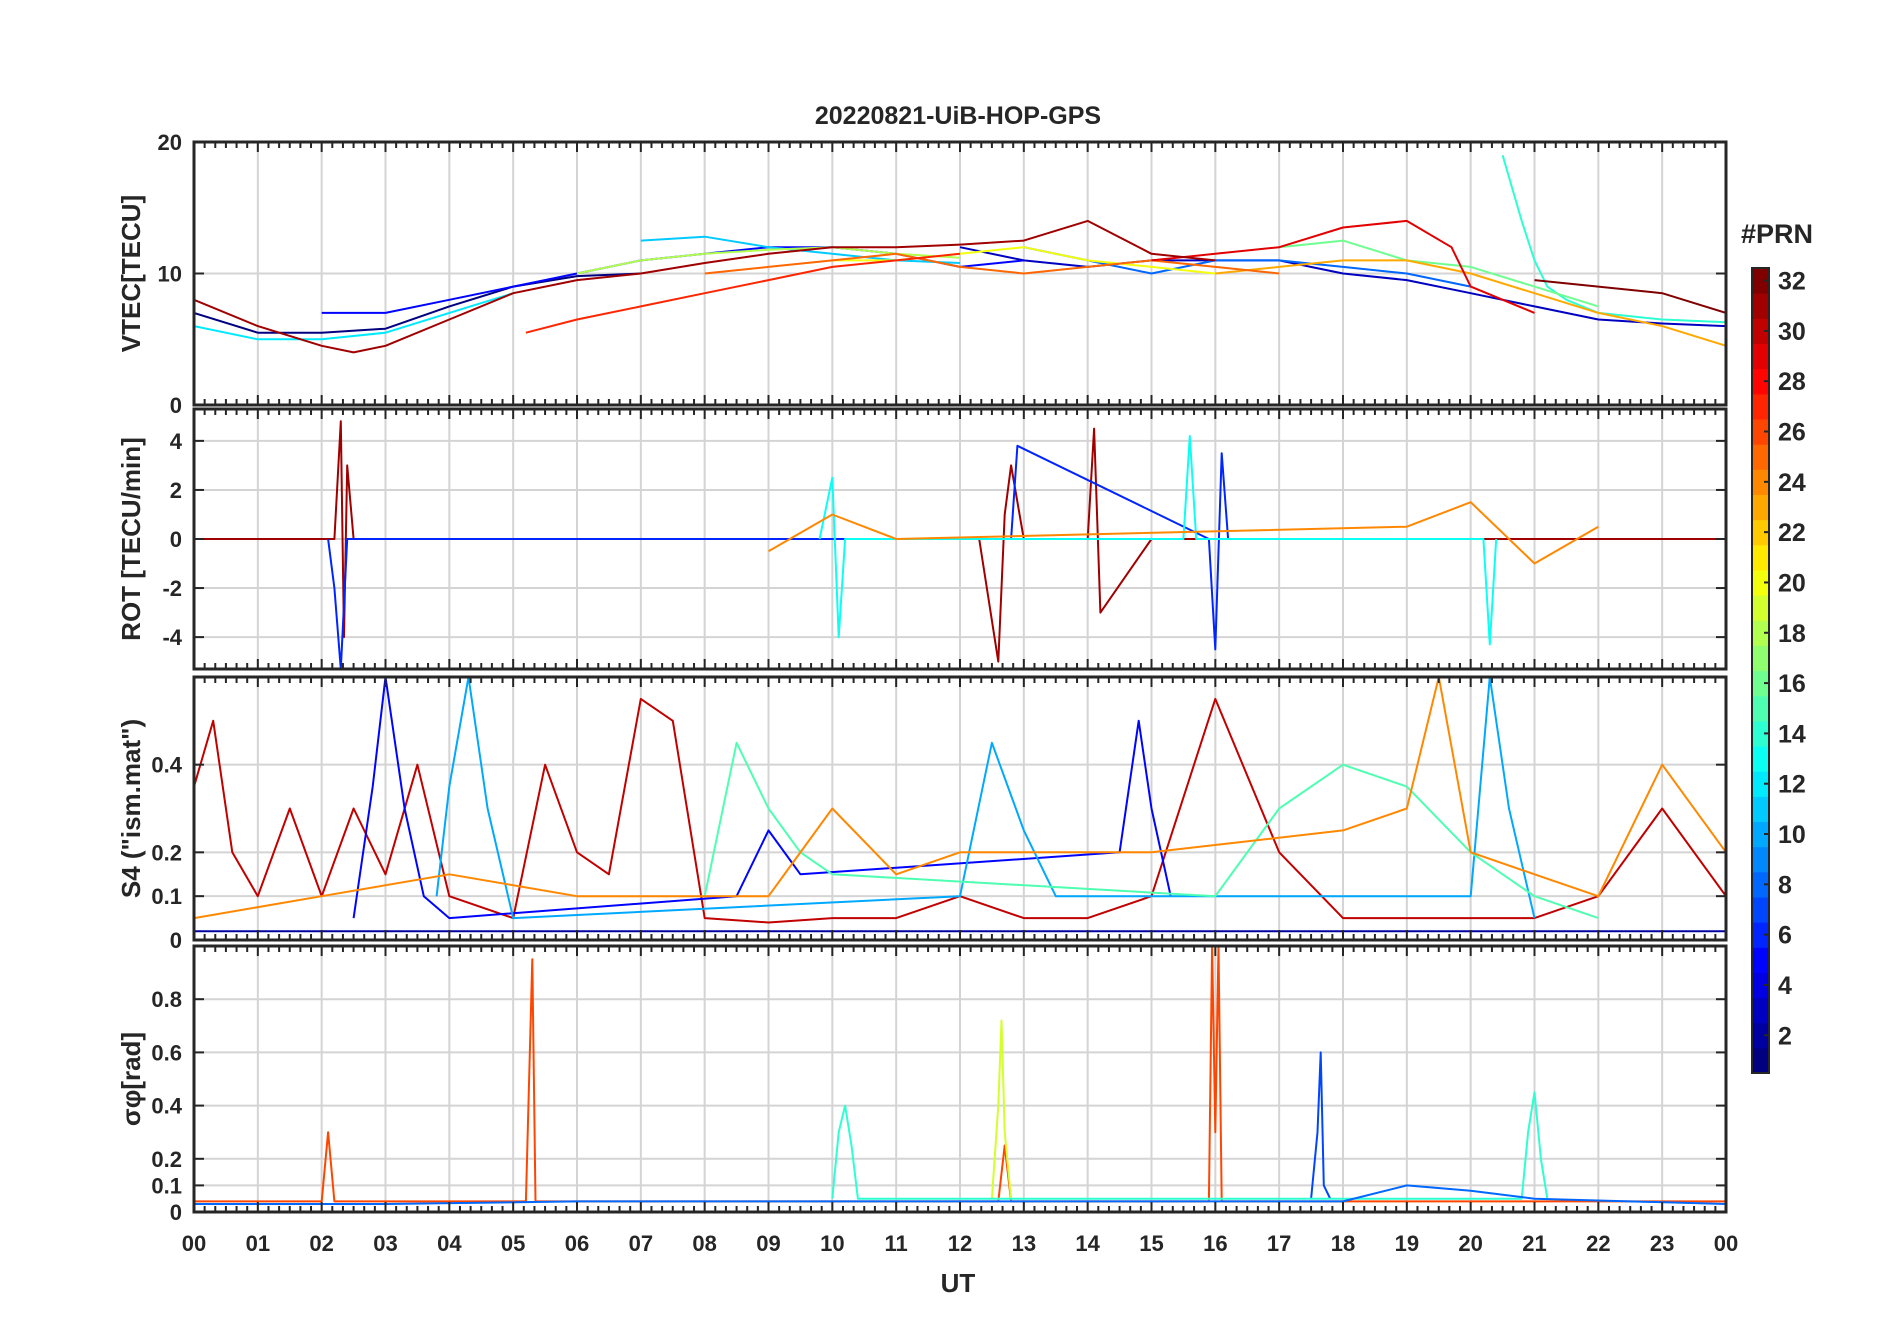 This screenshot has width=1902, height=1330. Describe the element at coordinates (896, 1243) in the screenshot. I see `x-tick-label: 11` at that location.